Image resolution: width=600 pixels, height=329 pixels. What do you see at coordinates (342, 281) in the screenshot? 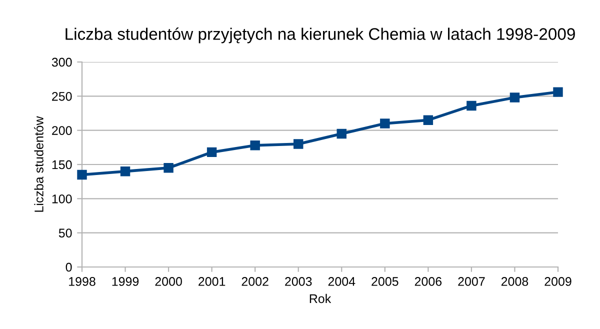
I see `x-tick-label: 2004` at bounding box center [342, 281].